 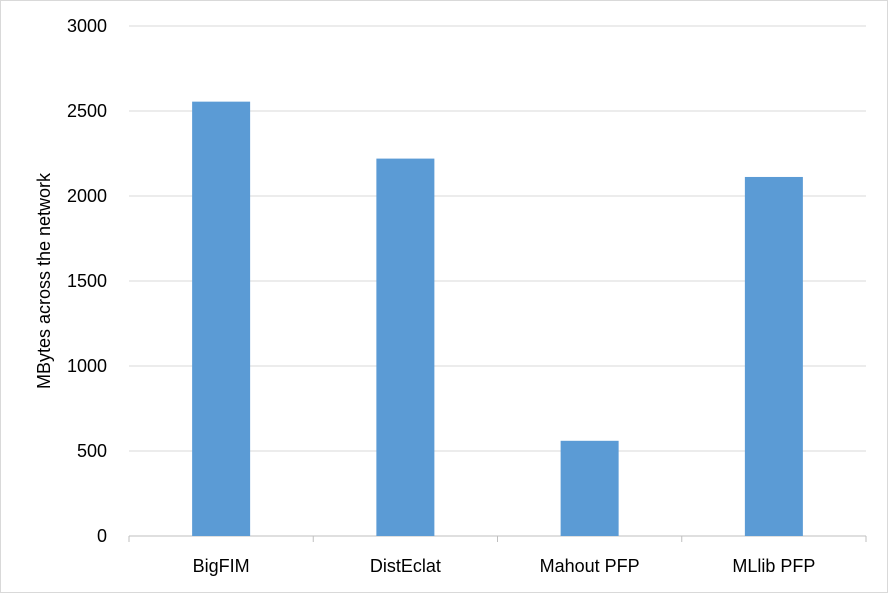 What do you see at coordinates (87, 26) in the screenshot?
I see `y-tick-label: 3000` at bounding box center [87, 26].